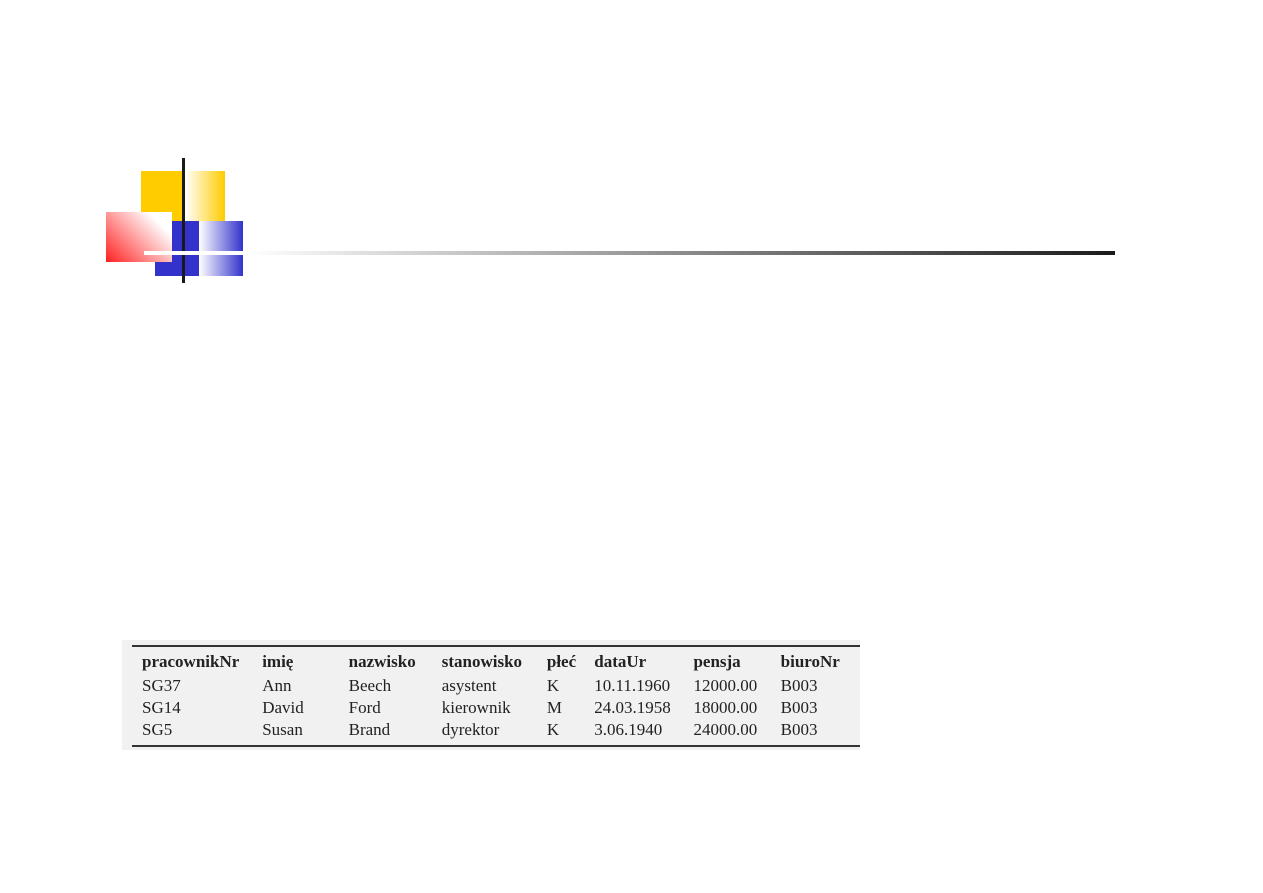  Describe the element at coordinates (278, 661) in the screenshot. I see `column-header: imię` at that location.